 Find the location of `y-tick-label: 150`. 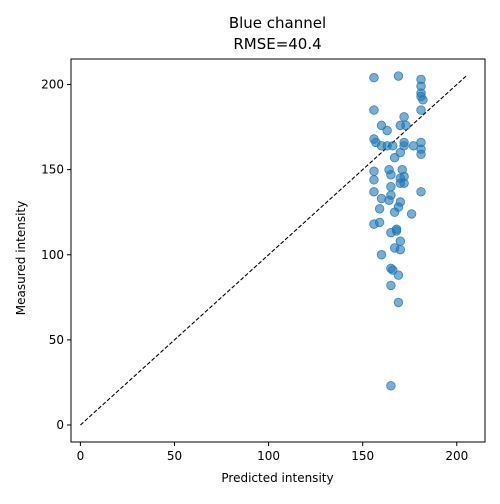

y-tick-label: 150 is located at coordinates (52, 170).